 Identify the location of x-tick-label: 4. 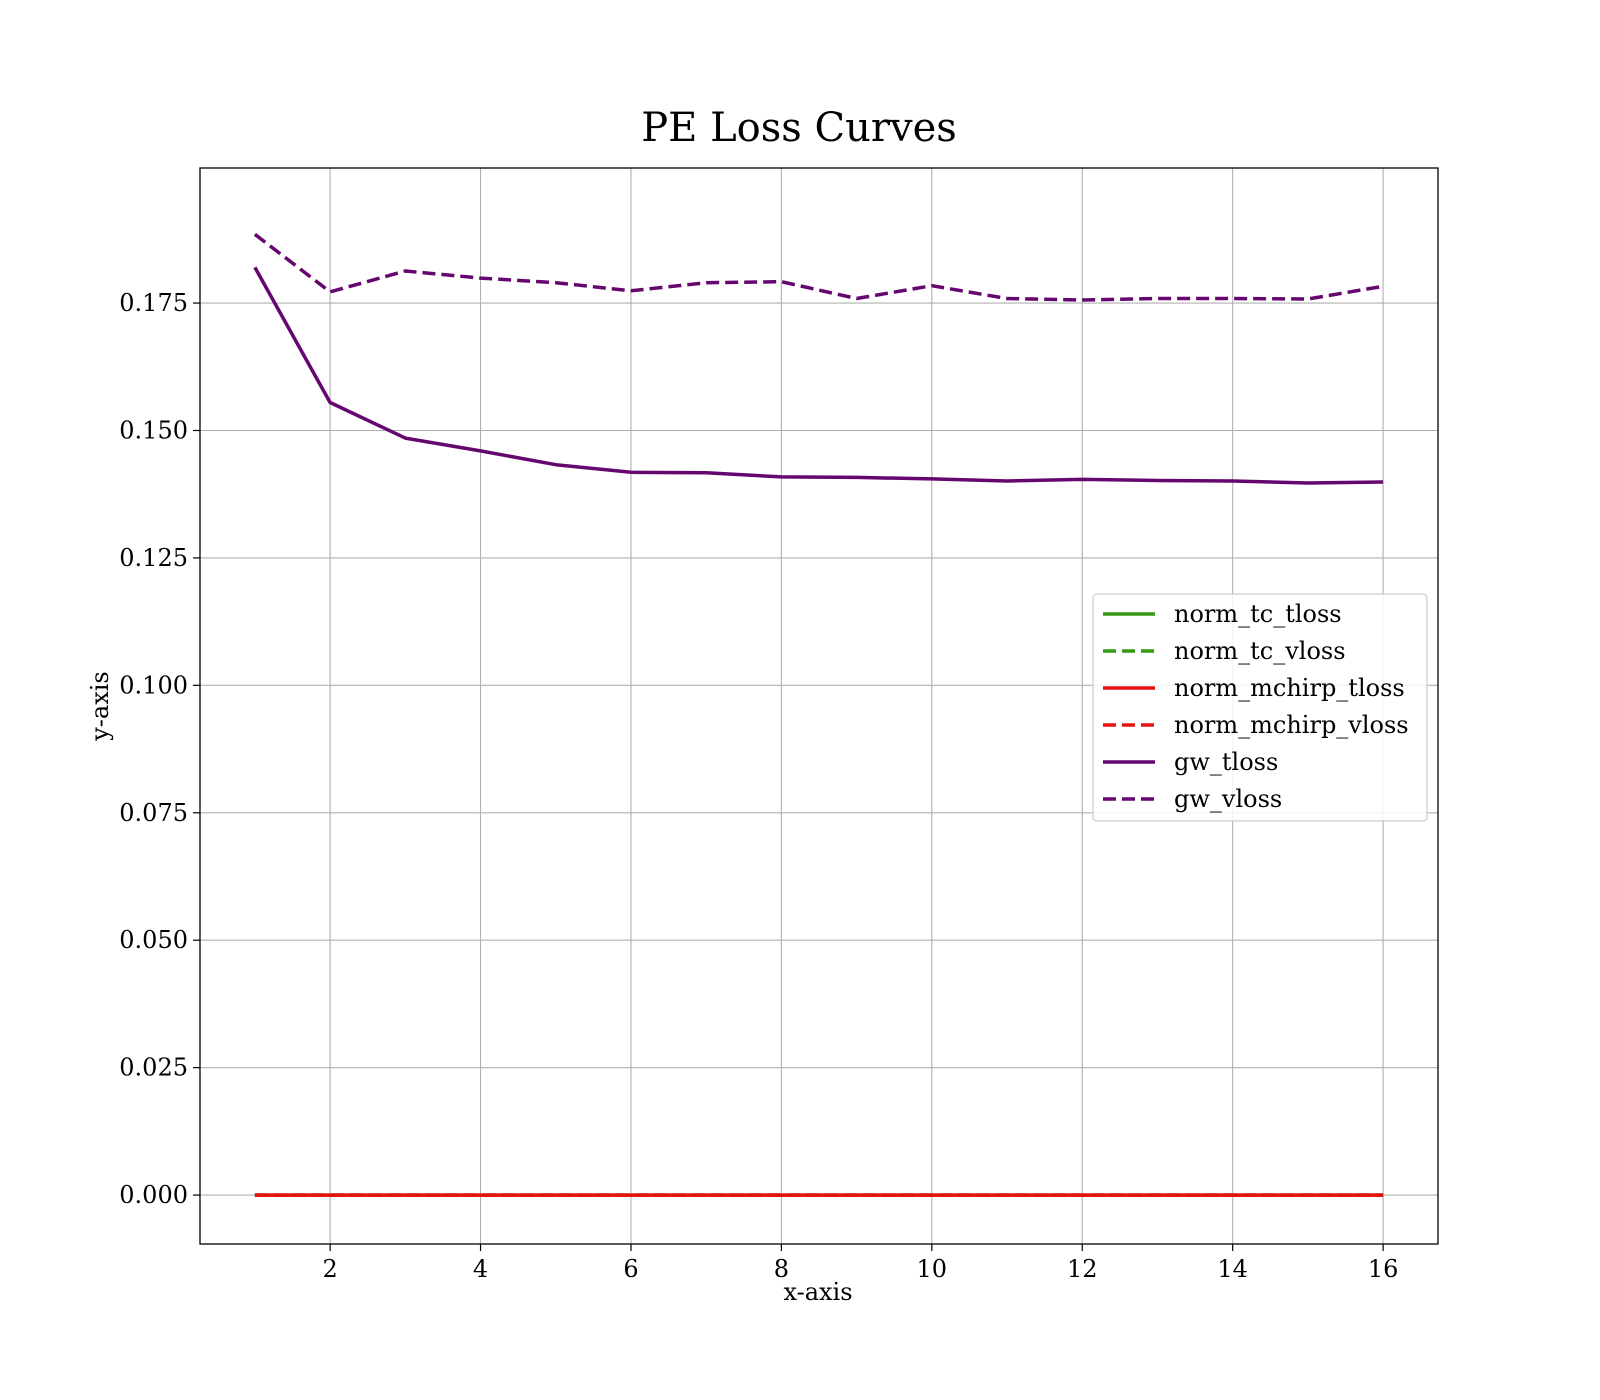
(480, 1269).